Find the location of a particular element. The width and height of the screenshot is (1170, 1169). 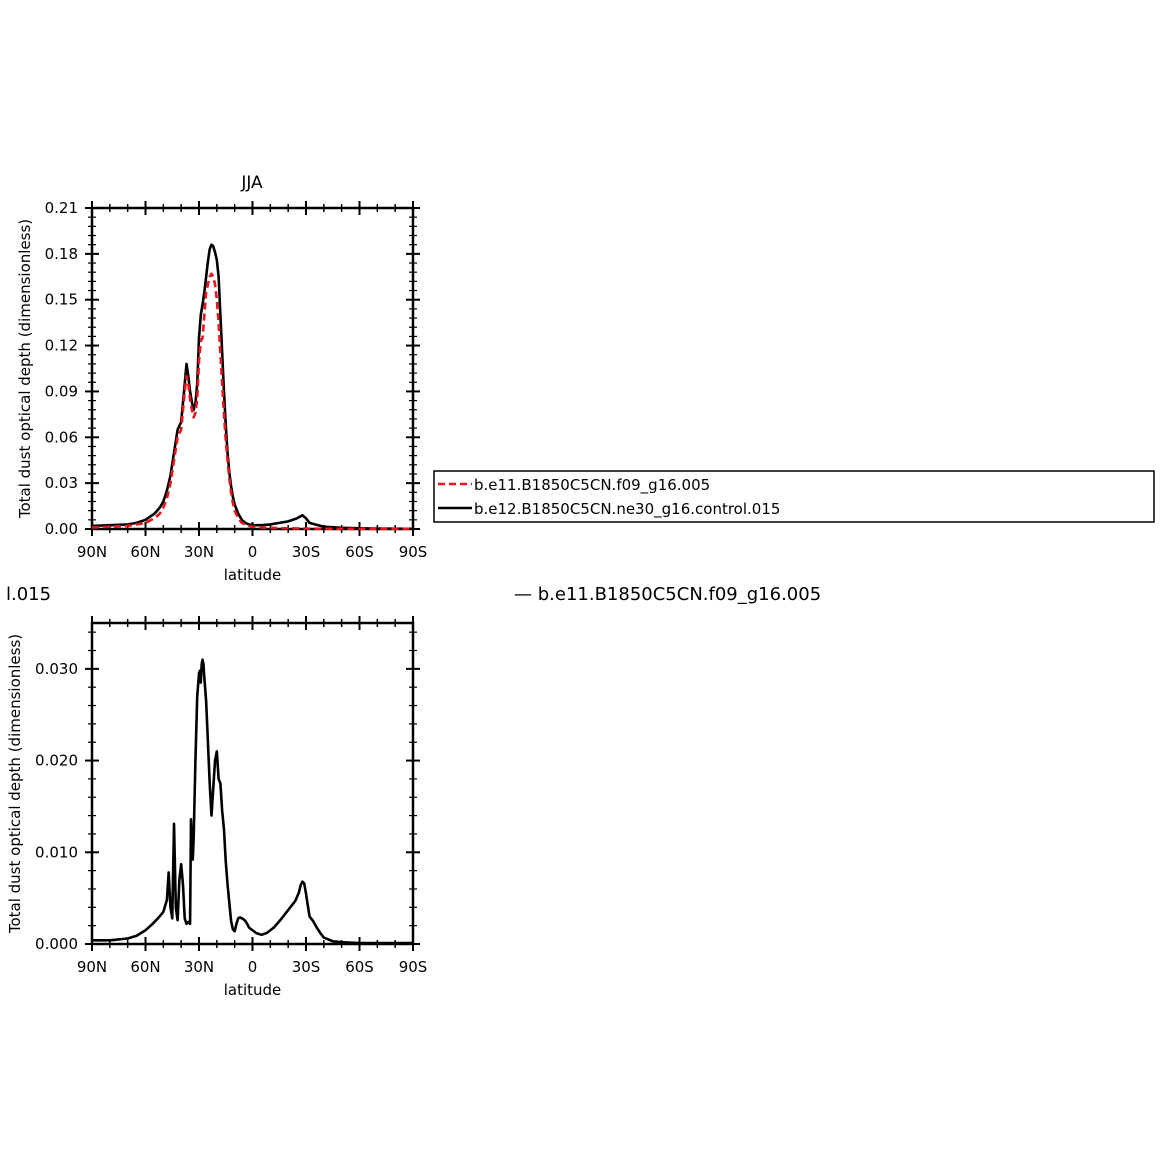

x-axis: 90N 60N 30N 0 30S 60S 90S latitude is located at coordinates (252, 807).